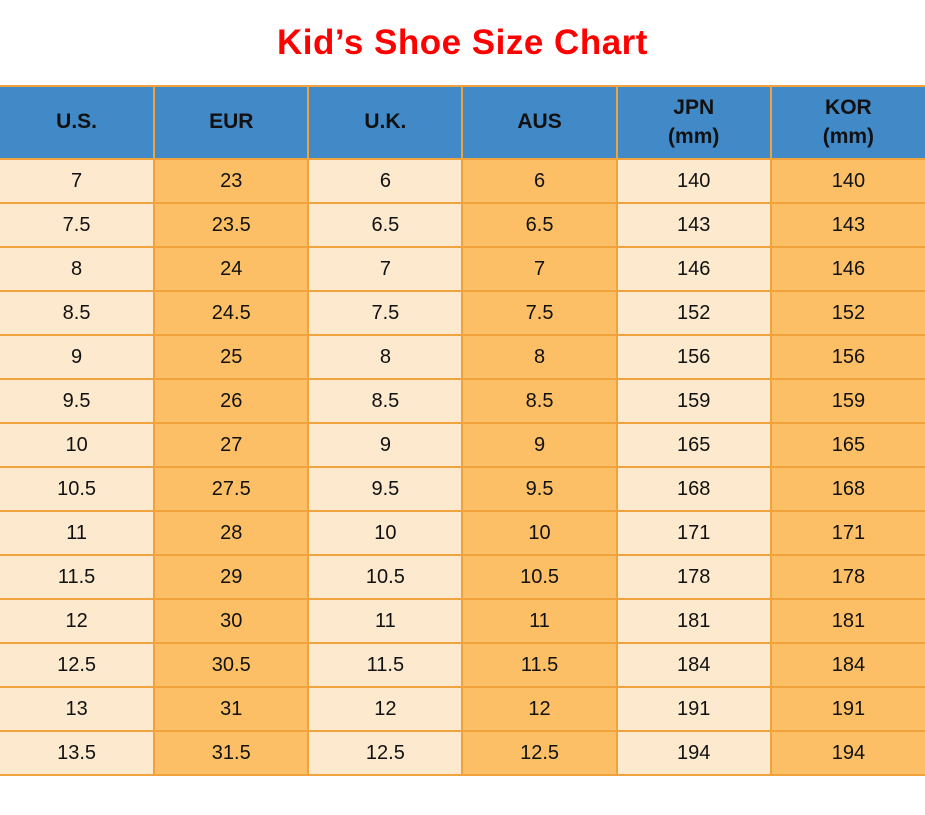 The width and height of the screenshot is (925, 815). What do you see at coordinates (231, 489) in the screenshot?
I see `table-cell-eur: 27.5` at bounding box center [231, 489].